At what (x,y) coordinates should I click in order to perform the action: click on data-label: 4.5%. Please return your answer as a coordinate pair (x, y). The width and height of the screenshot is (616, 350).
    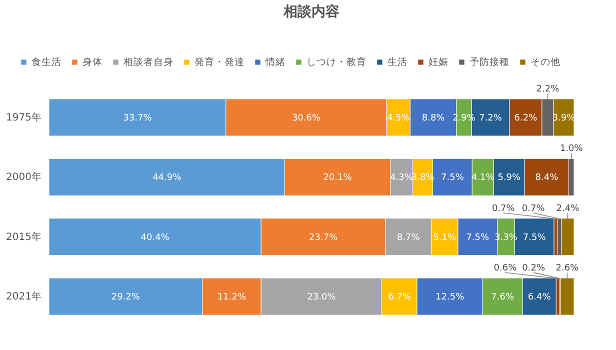
    Looking at the image, I should click on (398, 118).